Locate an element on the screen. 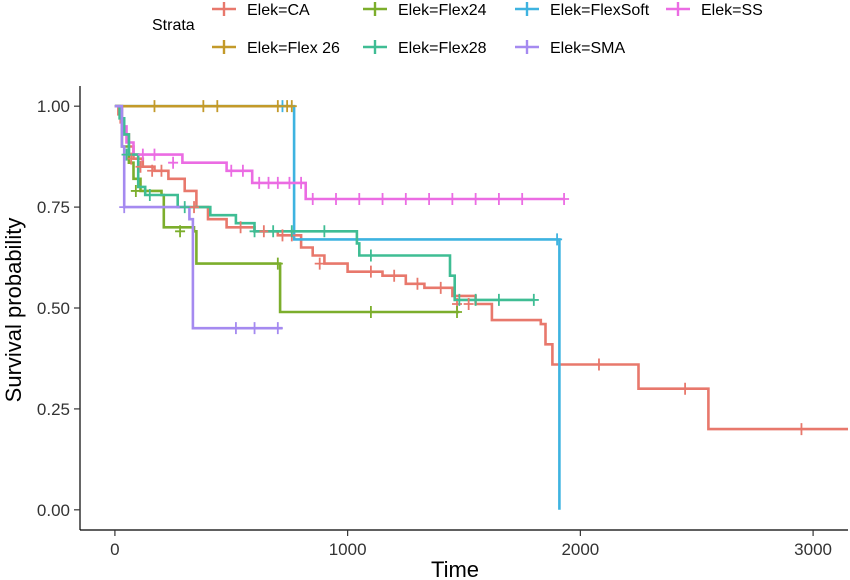 This screenshot has height=580, width=850. x-ticks: 0 1000 2000 3000 is located at coordinates (471, 544).